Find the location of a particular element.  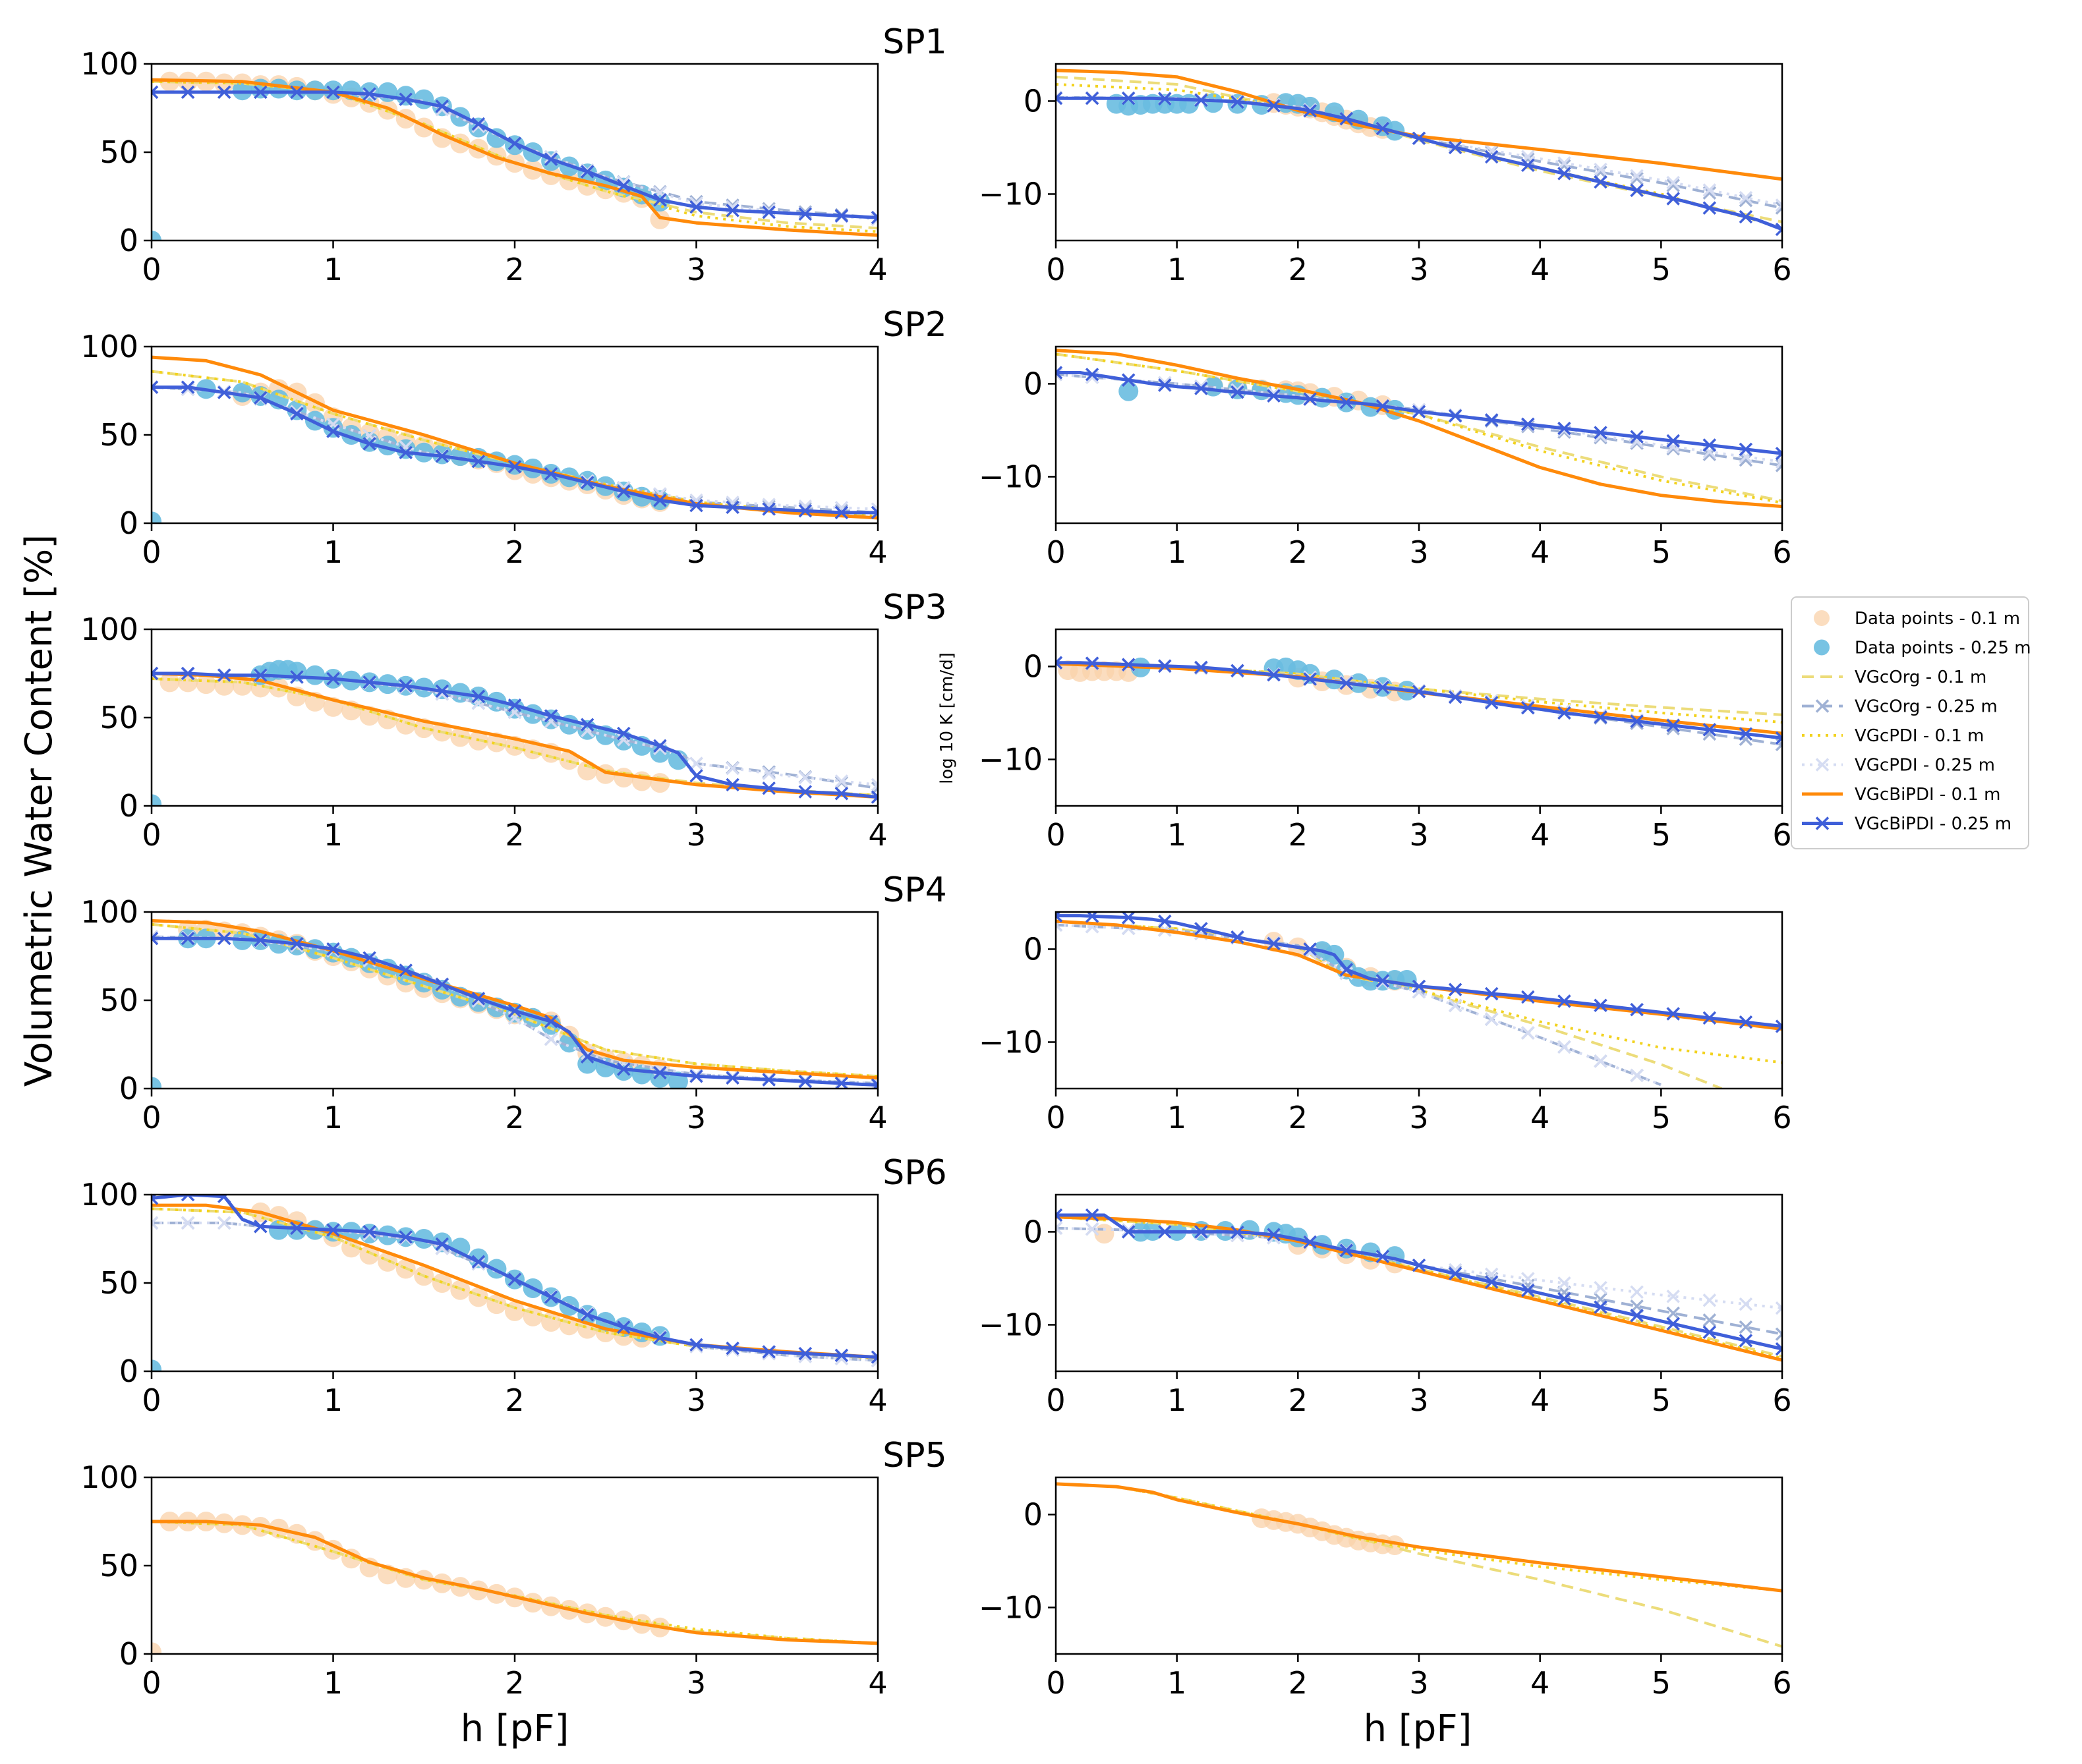

SP1-conductivity-vgcpdi_025-marker is located at coordinates (1746, 197).